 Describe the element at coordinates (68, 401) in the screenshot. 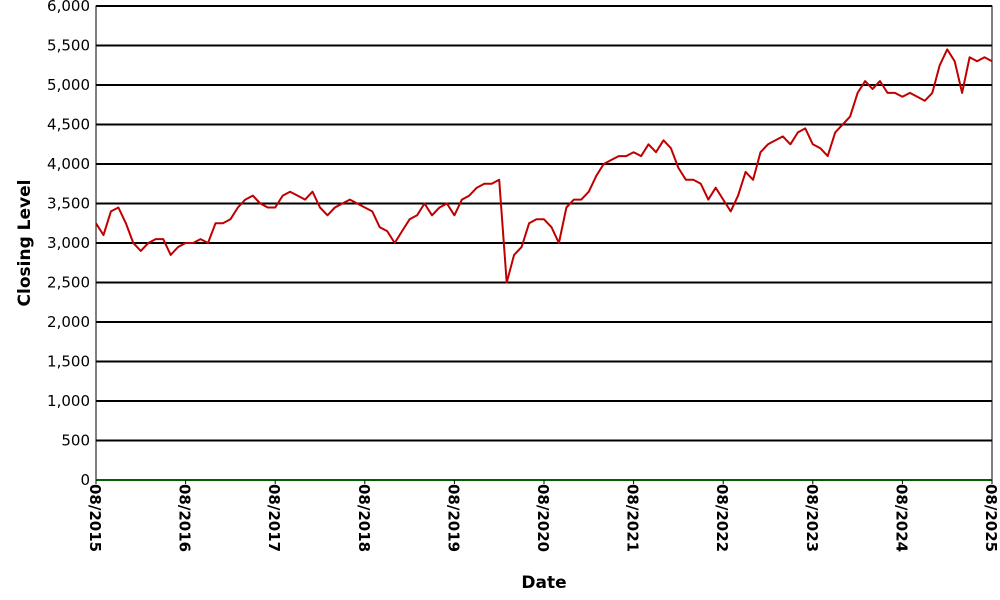

I see `y-tick-label: 1,000` at that location.